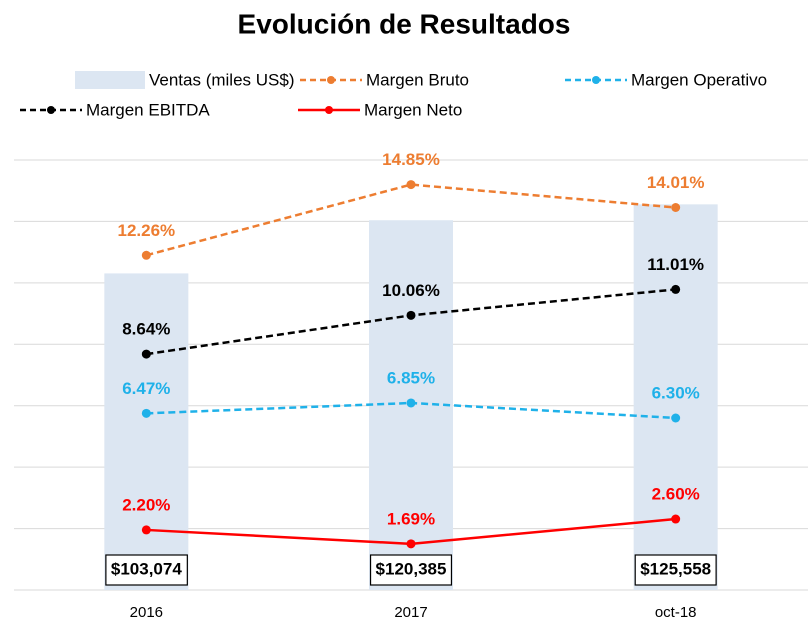 Image resolution: width=808 pixels, height=630 pixels. I want to click on bar-value-label: $125,558, so click(675, 568).